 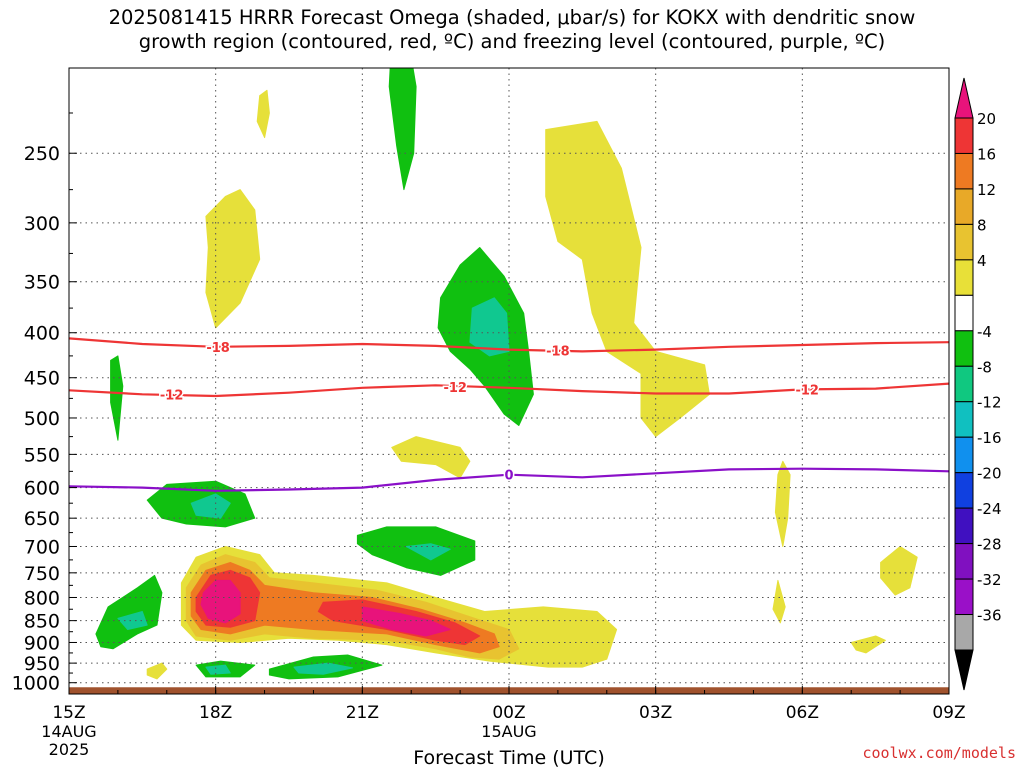 What do you see at coordinates (986, 154) in the screenshot?
I see `colorbar-label: 16` at bounding box center [986, 154].